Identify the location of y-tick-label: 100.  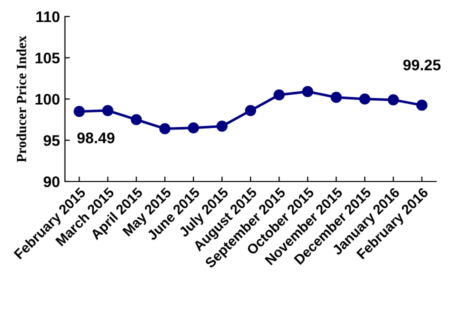
(48, 99).